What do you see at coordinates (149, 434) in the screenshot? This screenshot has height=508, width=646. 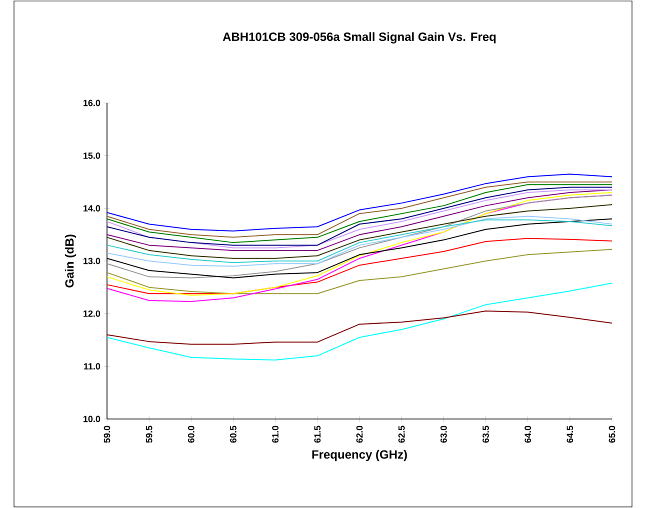 I see `x-tick-label: 59.5` at bounding box center [149, 434].